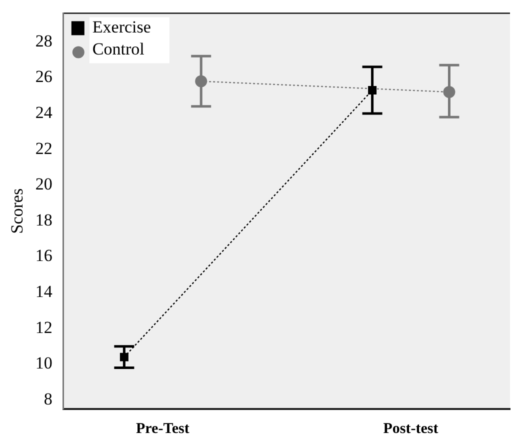 The image size is (516, 445). I want to click on legend-label: Exercise, so click(121, 27).